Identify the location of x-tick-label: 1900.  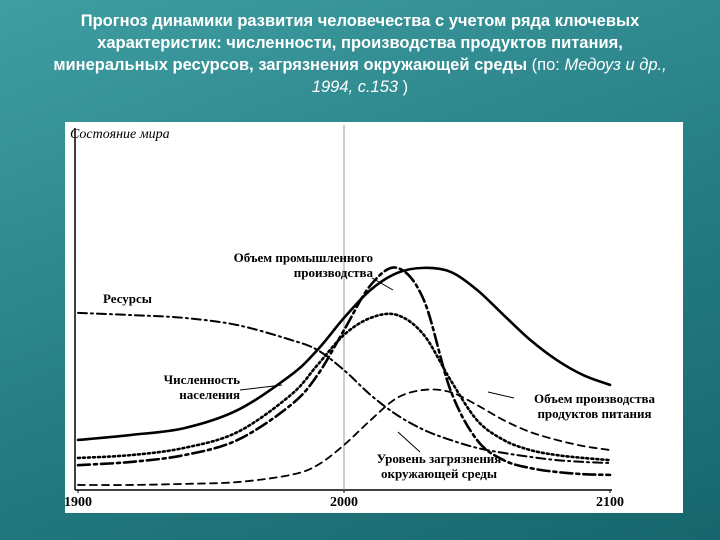
(78, 502).